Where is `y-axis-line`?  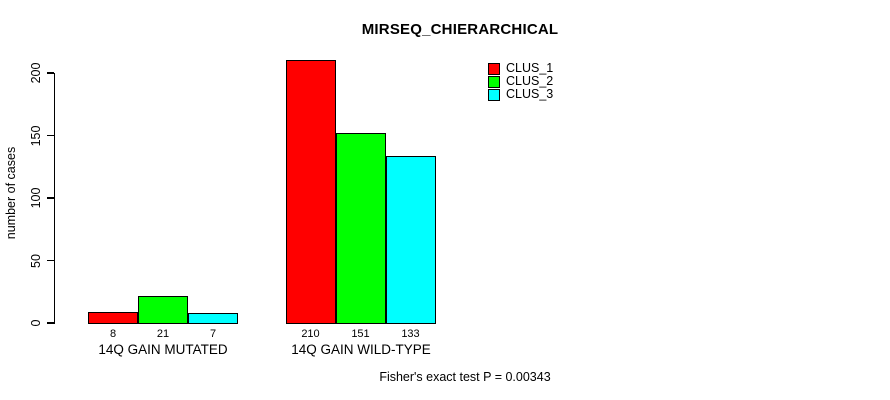 y-axis-line is located at coordinates (54, 198).